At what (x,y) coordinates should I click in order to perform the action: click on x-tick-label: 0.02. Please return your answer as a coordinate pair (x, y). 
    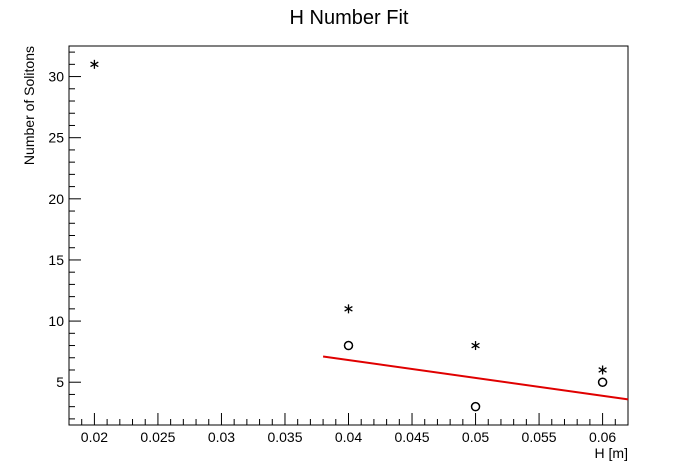
    Looking at the image, I should click on (94, 437).